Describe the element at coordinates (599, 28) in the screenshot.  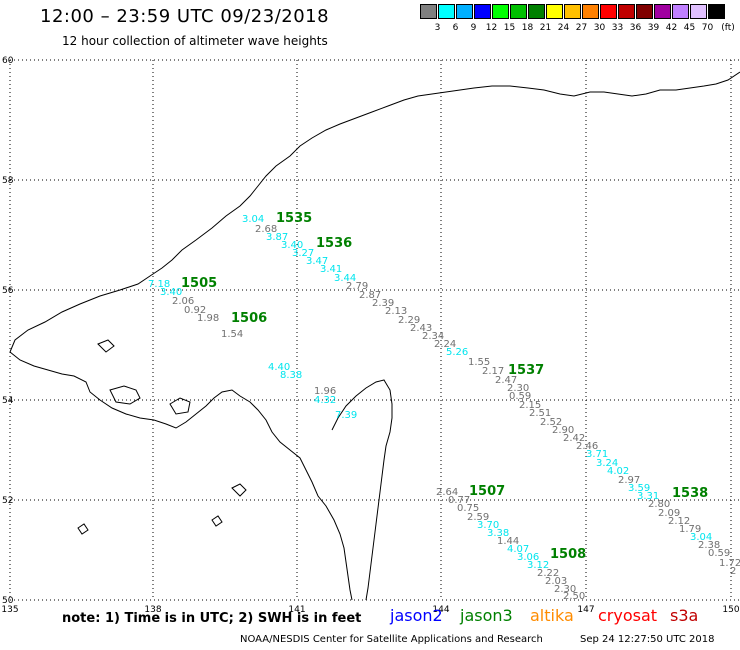
I see `legend-label: 30` at that location.